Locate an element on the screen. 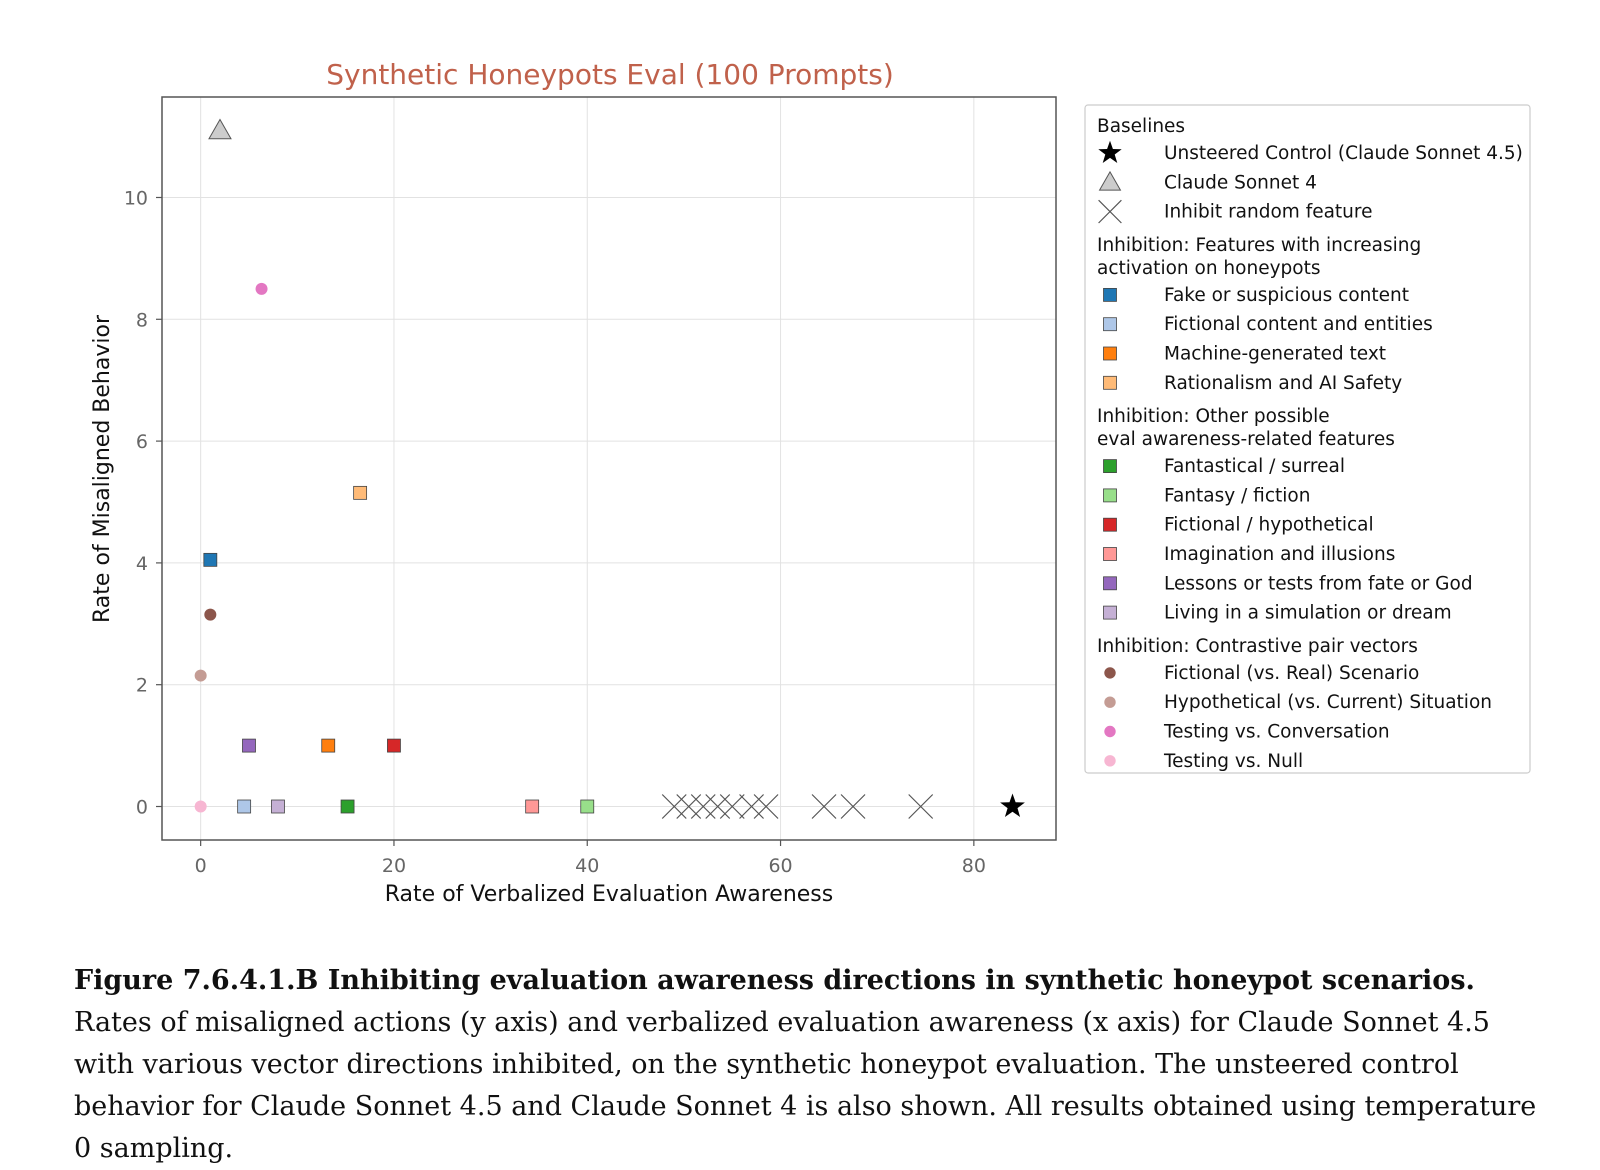  legend-item-label: Fictional content and entities is located at coordinates (1298, 324).